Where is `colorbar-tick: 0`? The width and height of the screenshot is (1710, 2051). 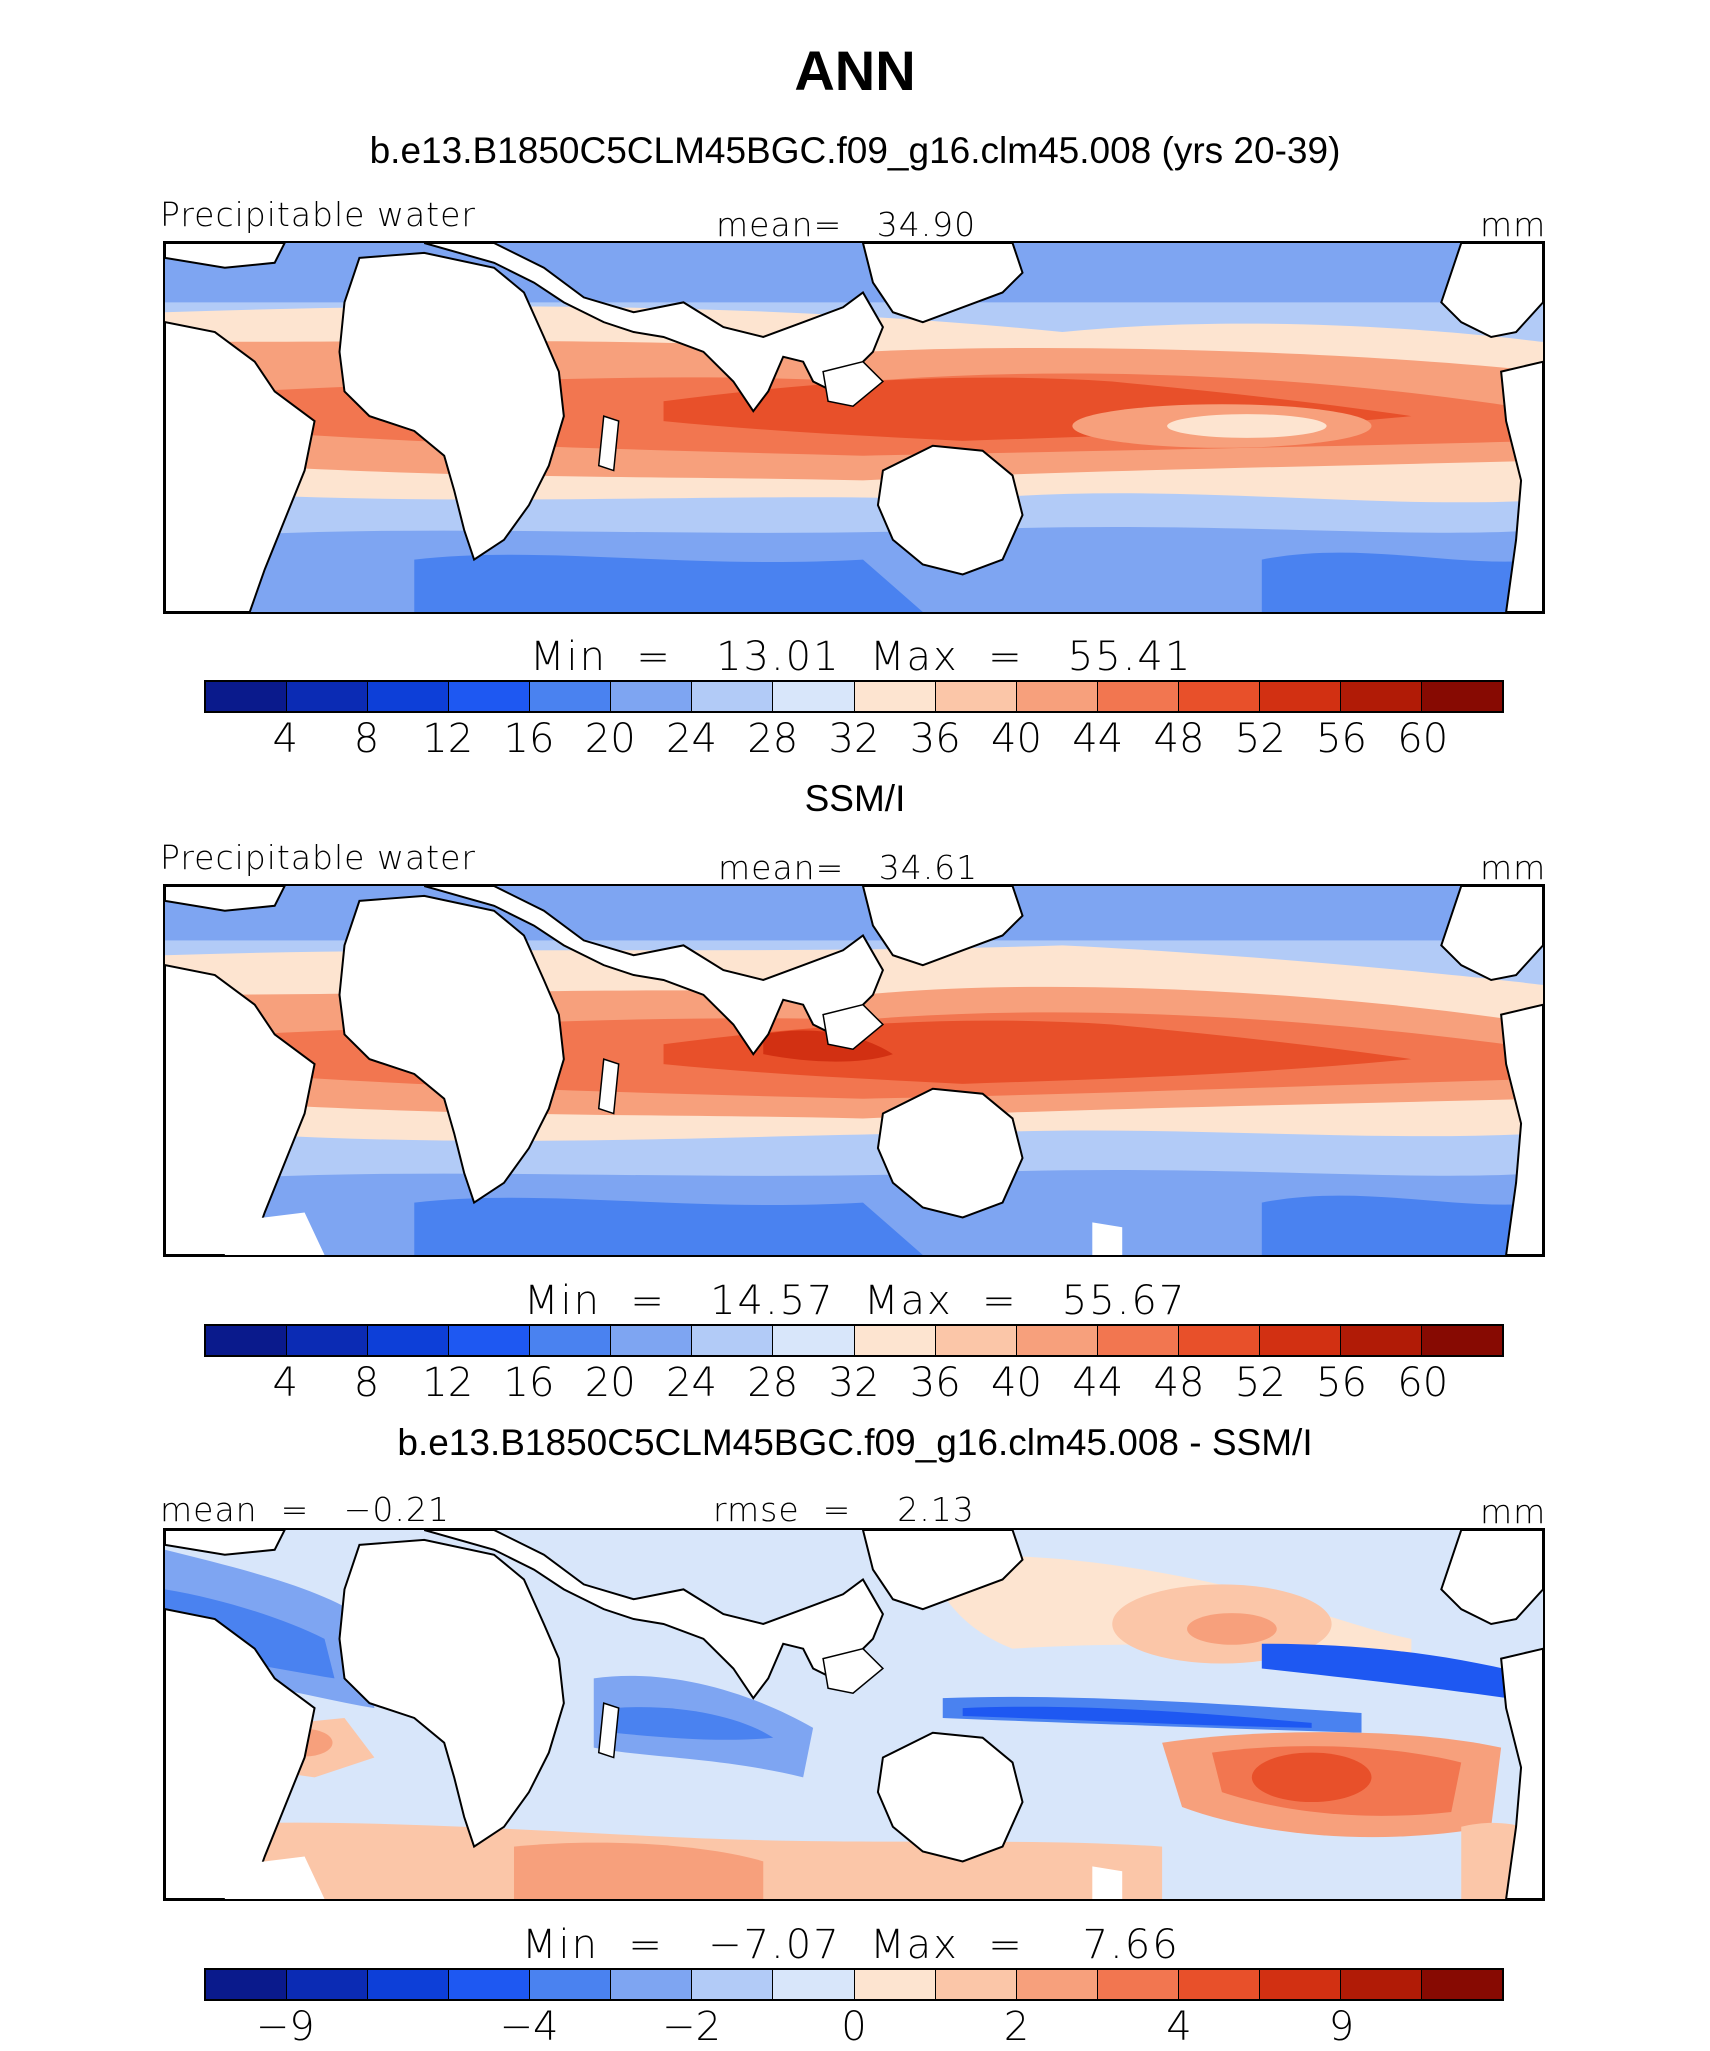
colorbar-tick: 0 is located at coordinates (854, 2027).